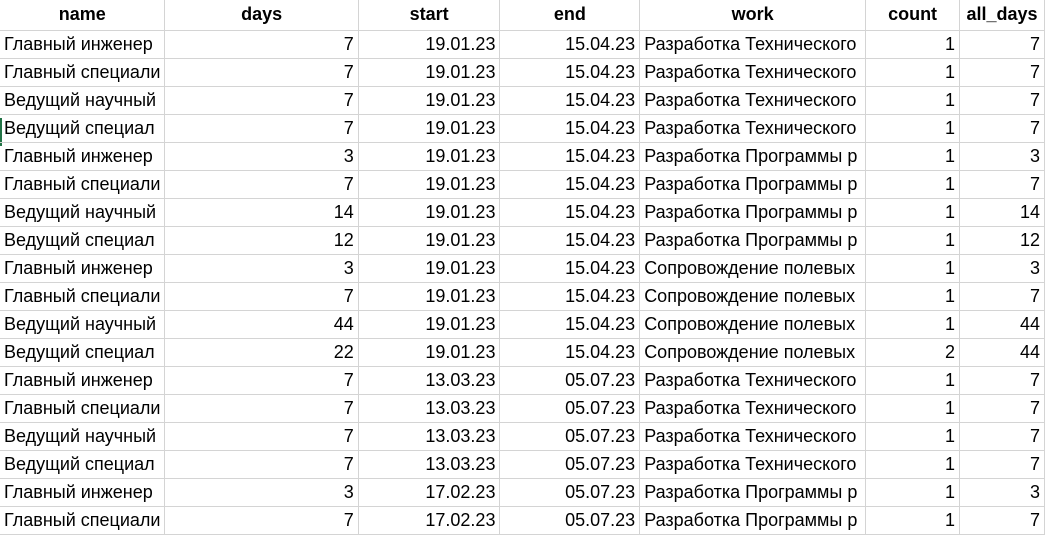  Describe the element at coordinates (261, 352) in the screenshot. I see `cell-days: 22` at that location.